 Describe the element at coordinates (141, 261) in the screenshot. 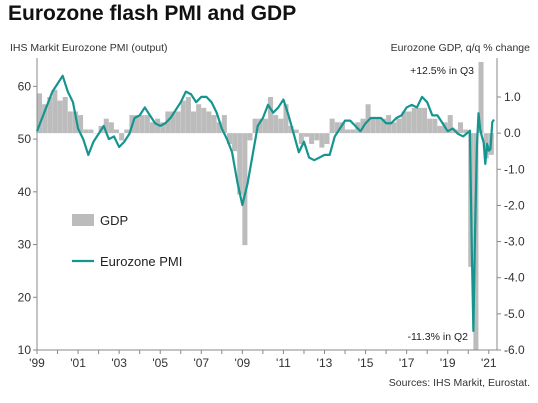

I see `legend-pmi-label: Eurozone PMI` at that location.